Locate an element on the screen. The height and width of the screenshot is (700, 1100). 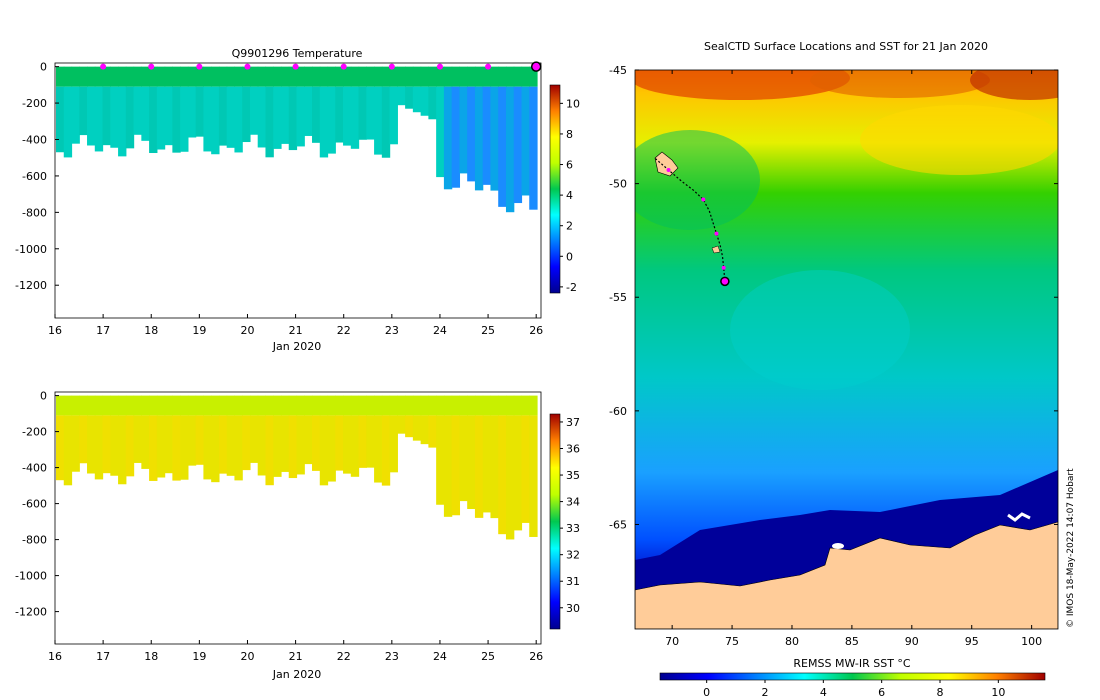
y-tick-label: -800 is located at coordinates (34, 212).